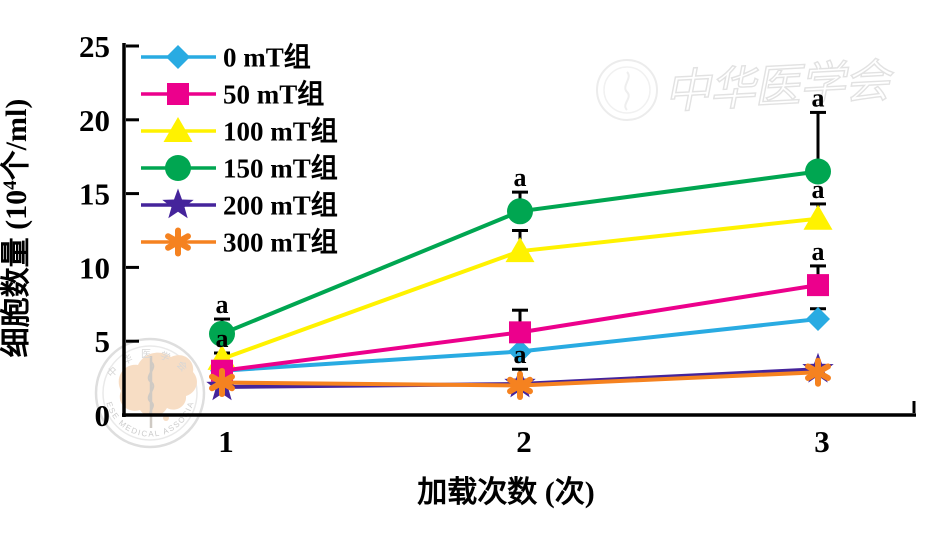 The height and width of the screenshot is (537, 940). Describe the element at coordinates (280, 168) in the screenshot. I see `legend-label-150-mT组: 150 mT组` at that location.